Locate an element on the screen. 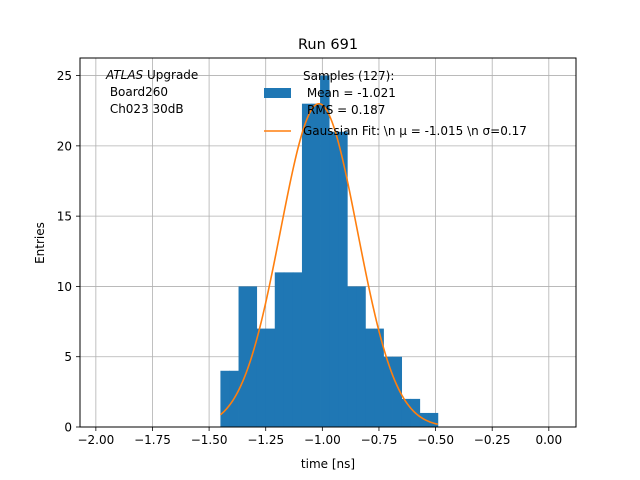  x-tick-label: 0.00 is located at coordinates (548, 440).